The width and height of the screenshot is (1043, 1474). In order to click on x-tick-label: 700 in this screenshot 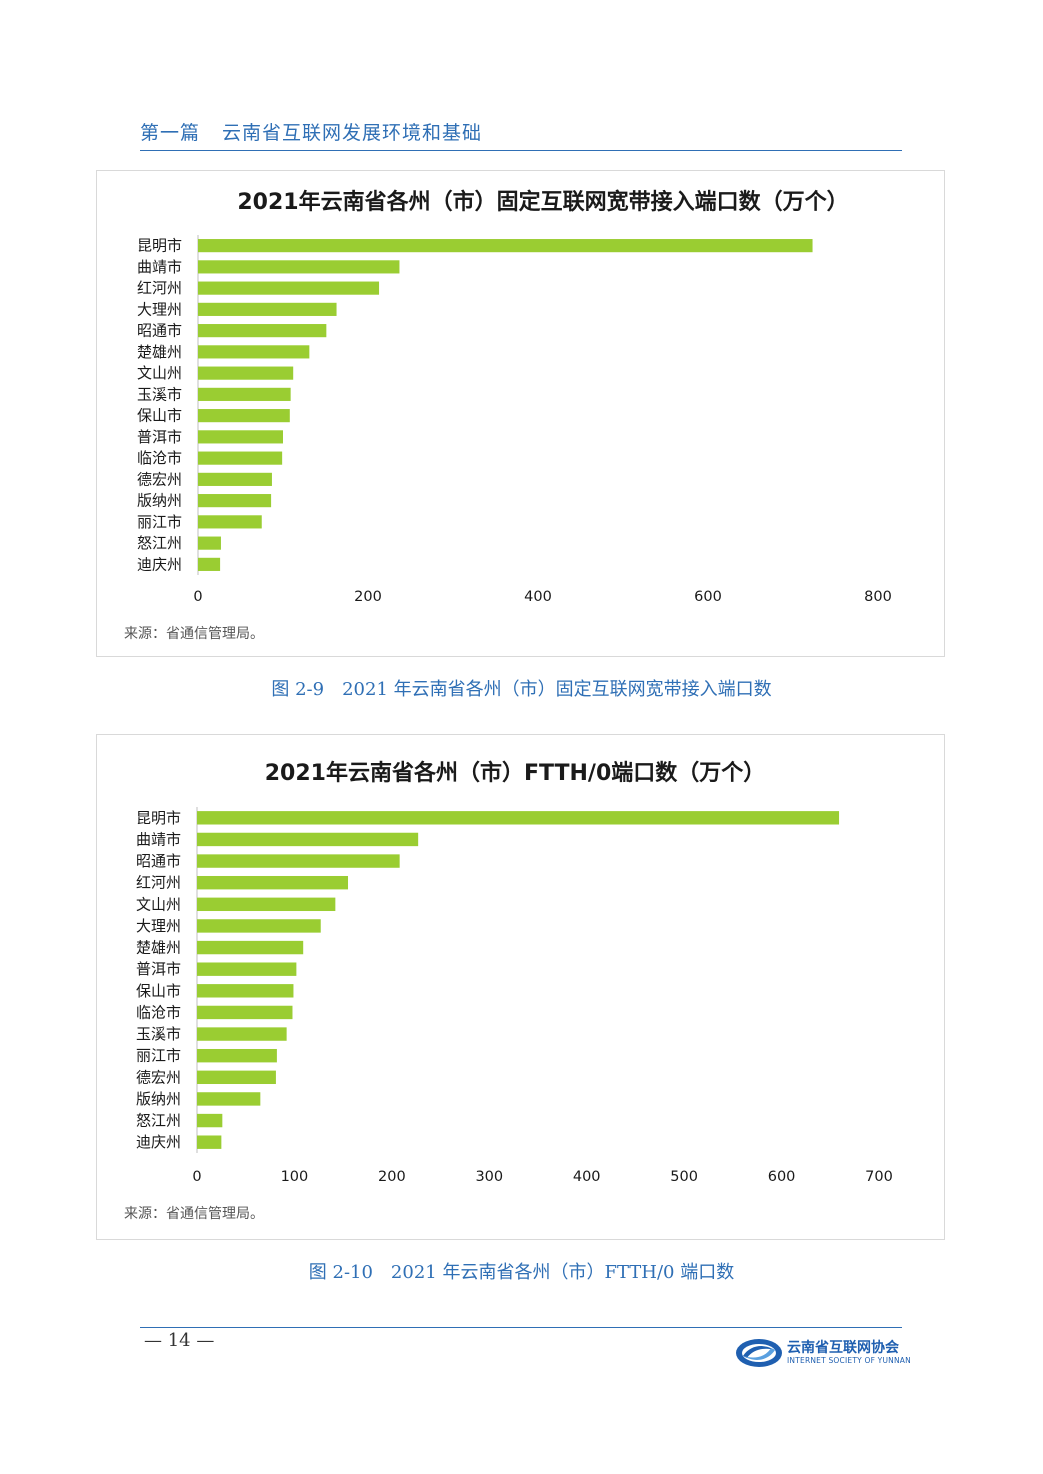, I will do `click(879, 1177)`.